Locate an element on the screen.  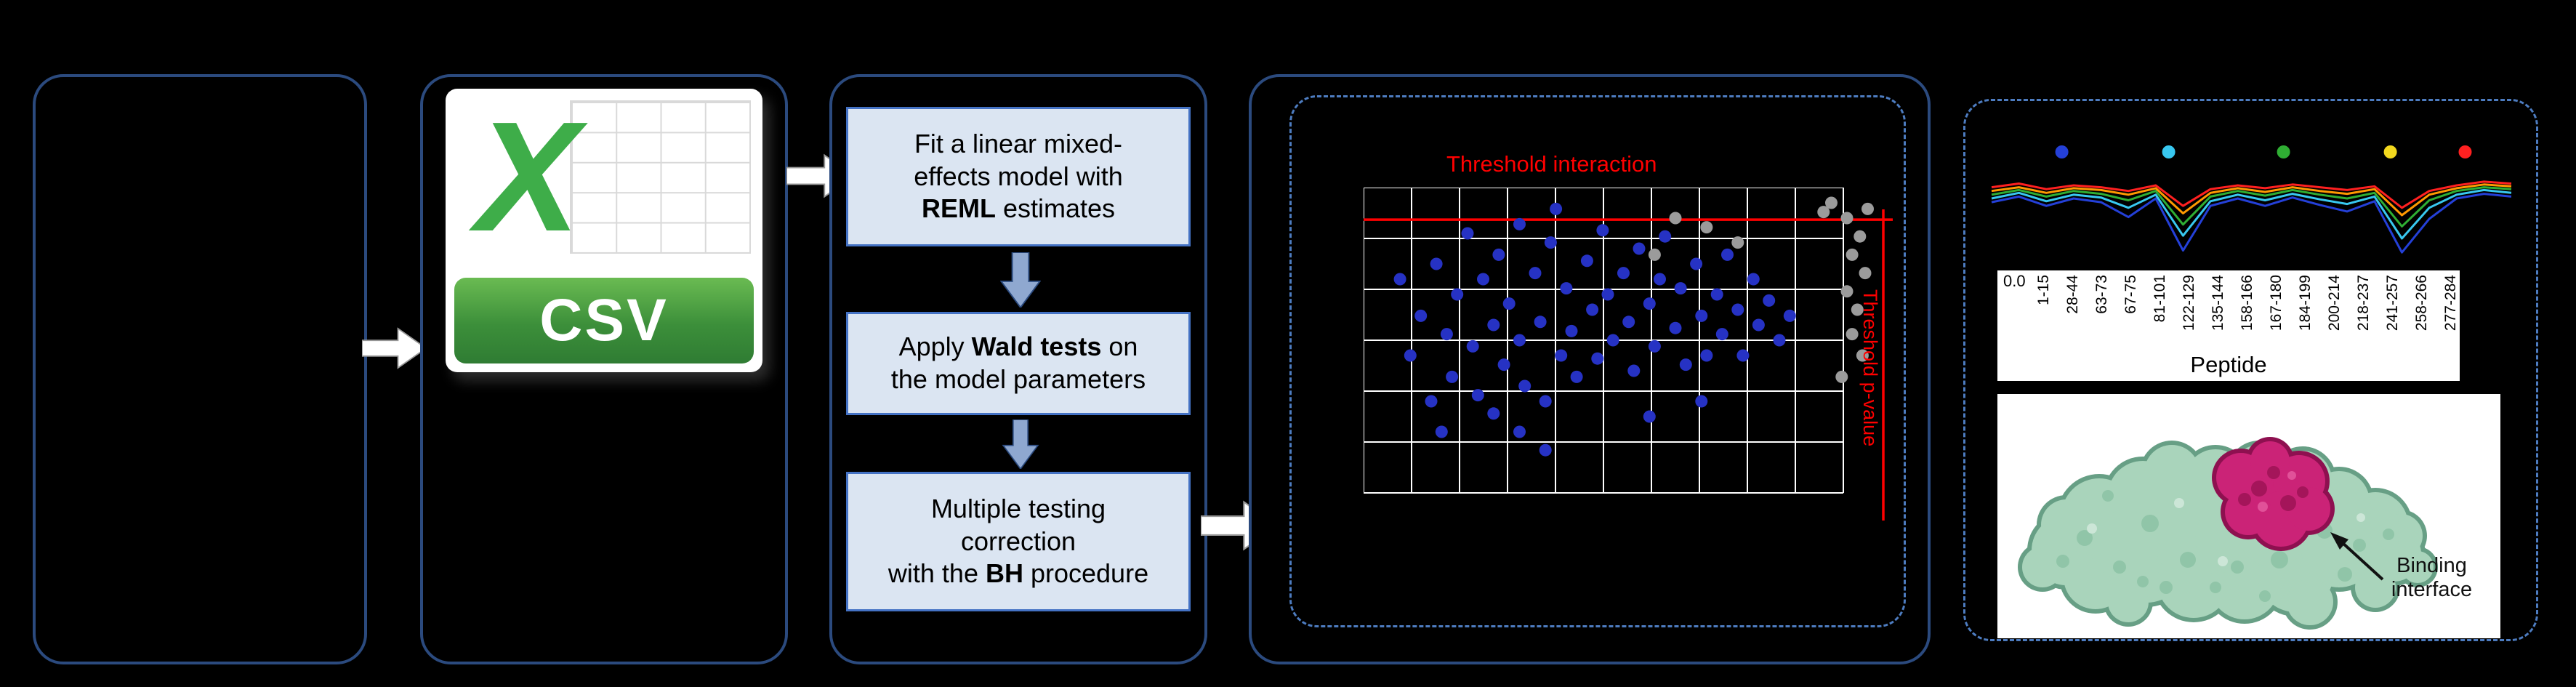
threshold-interaction-label: Threshold interaction is located at coordinates (1551, 164).